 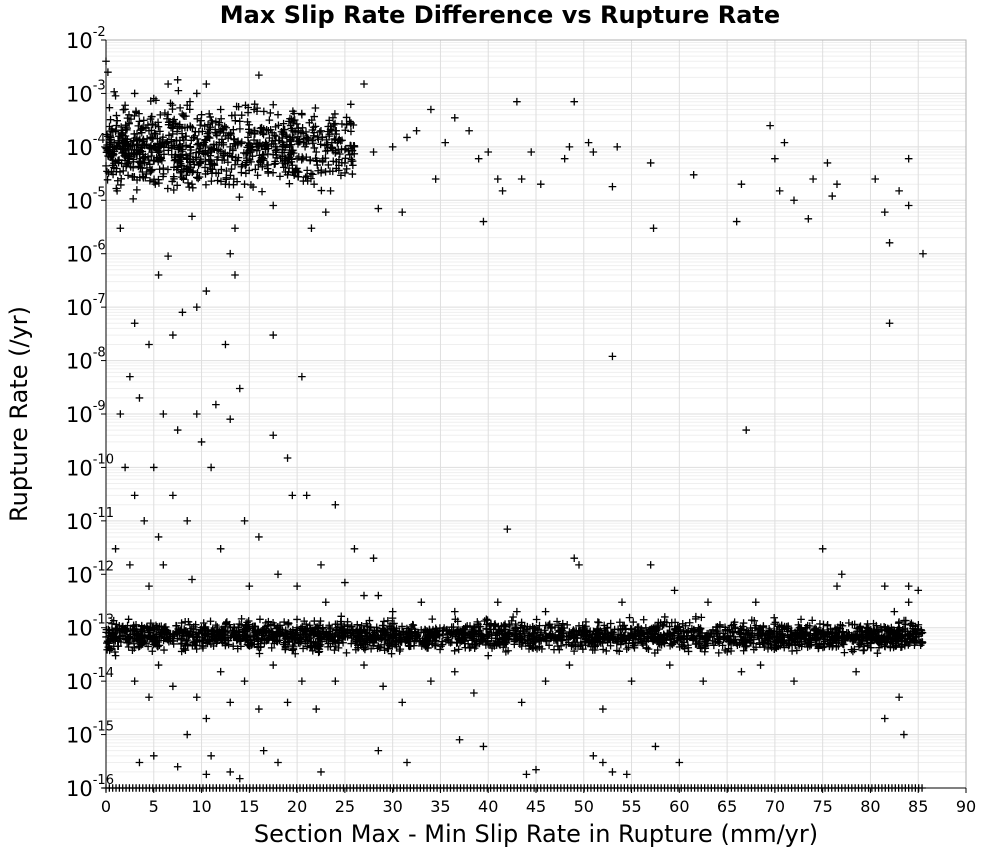 What do you see at coordinates (103, 620) in the screenshot?
I see `y-tick-exponent: -13` at bounding box center [103, 620].